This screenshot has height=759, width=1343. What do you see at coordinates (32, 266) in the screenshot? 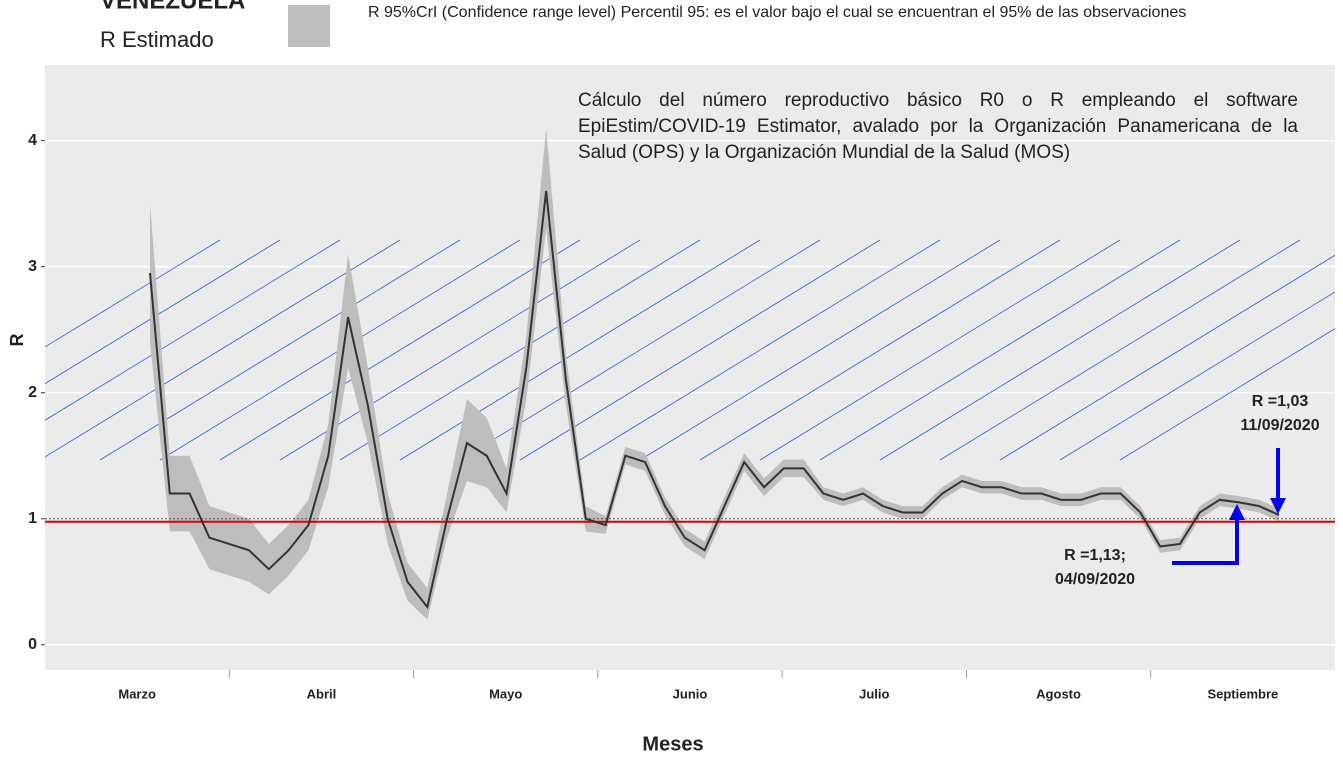
I see `y-tick-label: 3` at bounding box center [32, 266].